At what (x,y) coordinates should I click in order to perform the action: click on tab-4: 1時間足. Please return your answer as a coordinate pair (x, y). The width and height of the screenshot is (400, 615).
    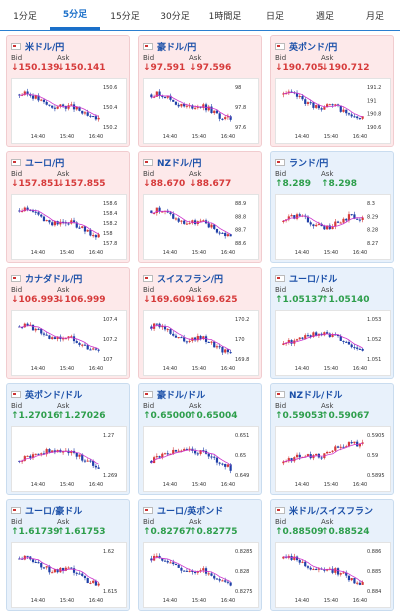
    Looking at the image, I should click on (225, 16).